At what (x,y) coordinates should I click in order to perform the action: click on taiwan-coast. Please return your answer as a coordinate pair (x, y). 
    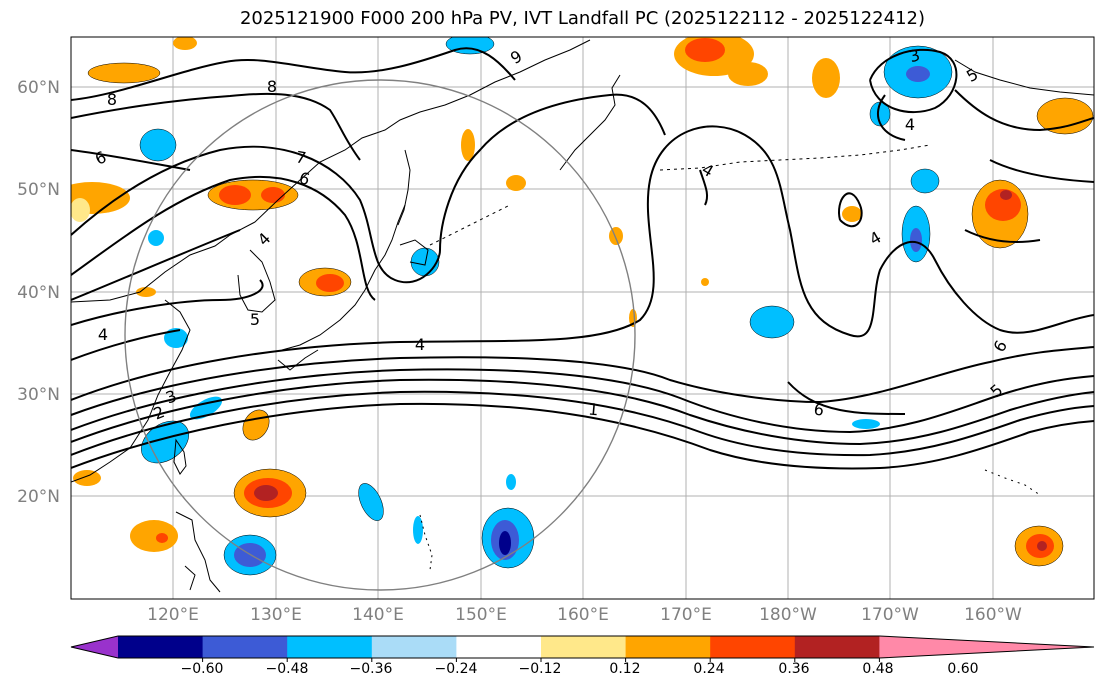
    Looking at the image, I should click on (180, 456).